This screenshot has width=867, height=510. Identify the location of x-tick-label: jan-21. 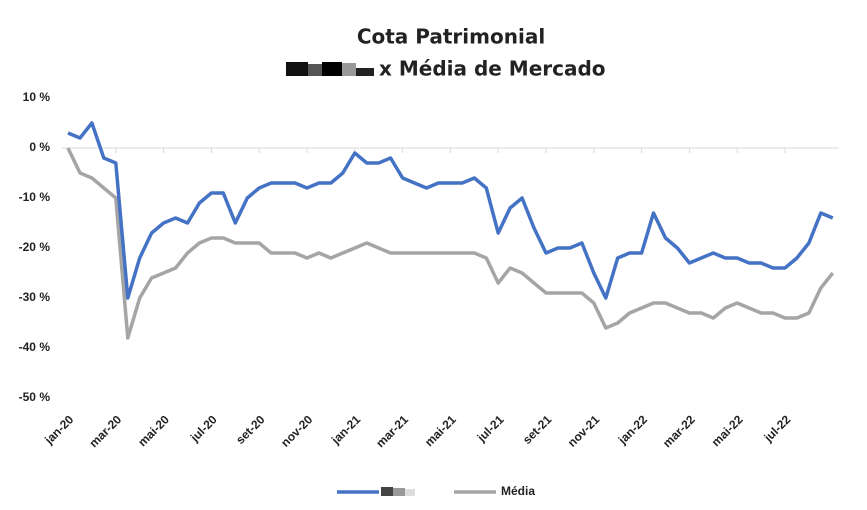
(345, 429).